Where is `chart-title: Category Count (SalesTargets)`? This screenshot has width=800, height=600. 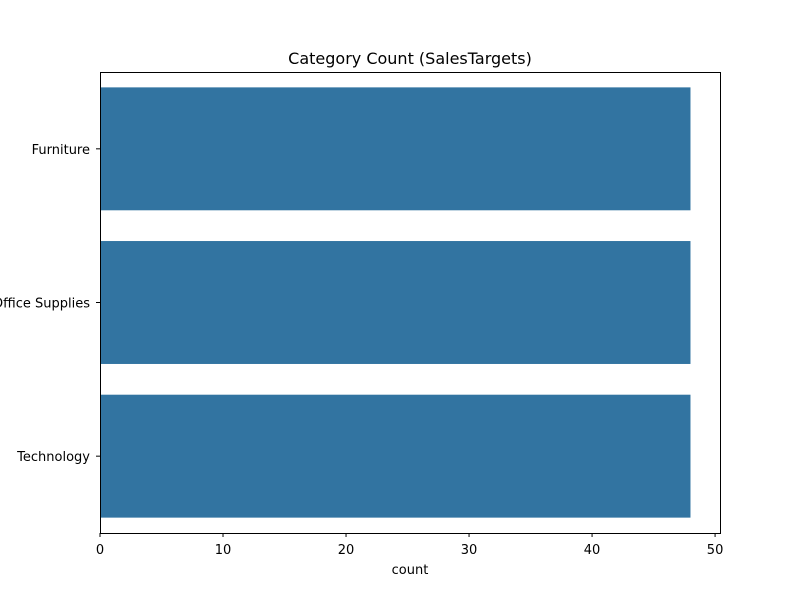 chart-title: Category Count (SalesTargets) is located at coordinates (410, 58).